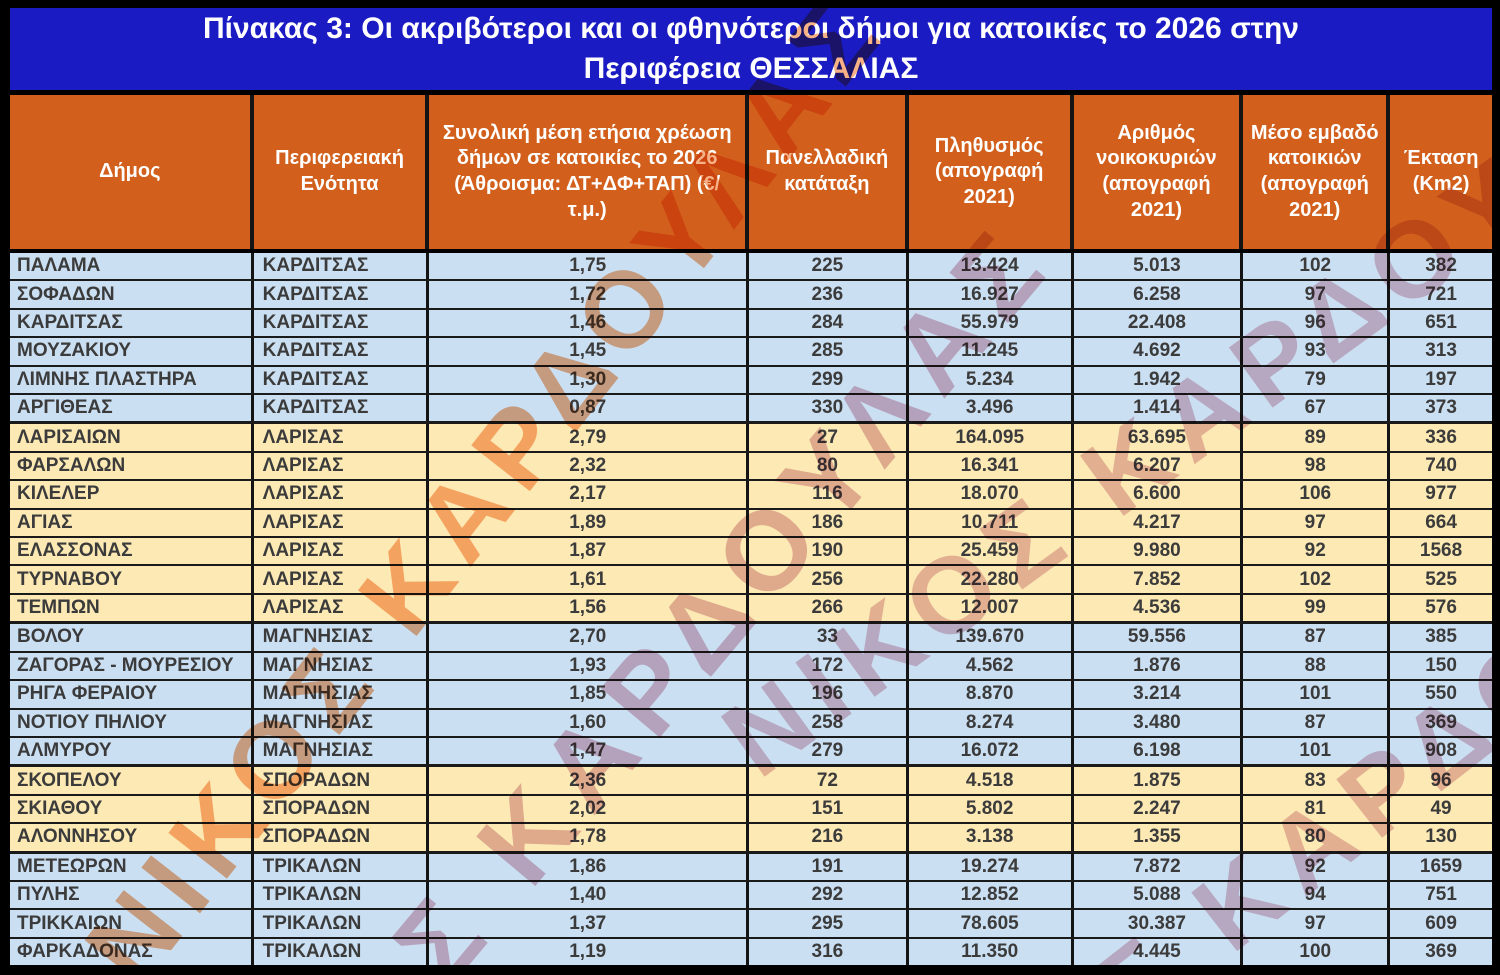  Describe the element at coordinates (829, 523) in the screenshot. I see `cell-rank: 186` at that location.